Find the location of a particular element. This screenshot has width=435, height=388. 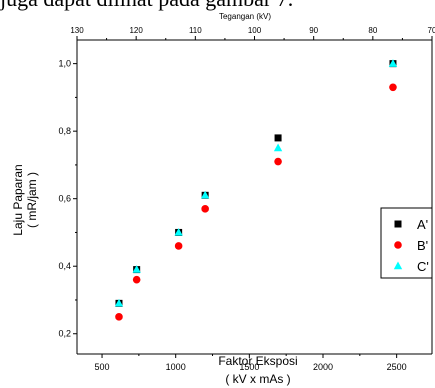

top-tick-label: 70 is located at coordinates (431, 30).